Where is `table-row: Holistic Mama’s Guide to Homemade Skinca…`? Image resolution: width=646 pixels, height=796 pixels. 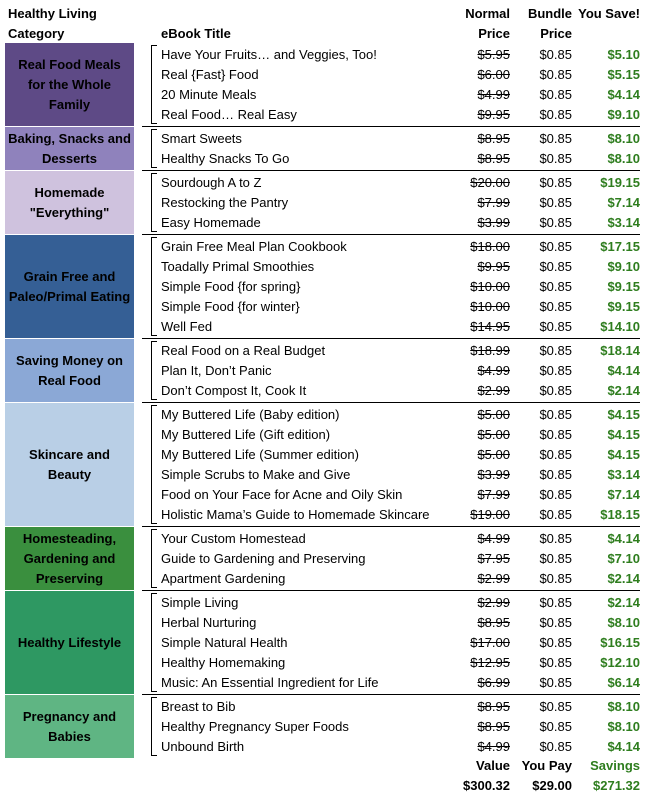 table-row: Holistic Mama’s Guide to Homemade Skinca… is located at coordinates (323, 515).